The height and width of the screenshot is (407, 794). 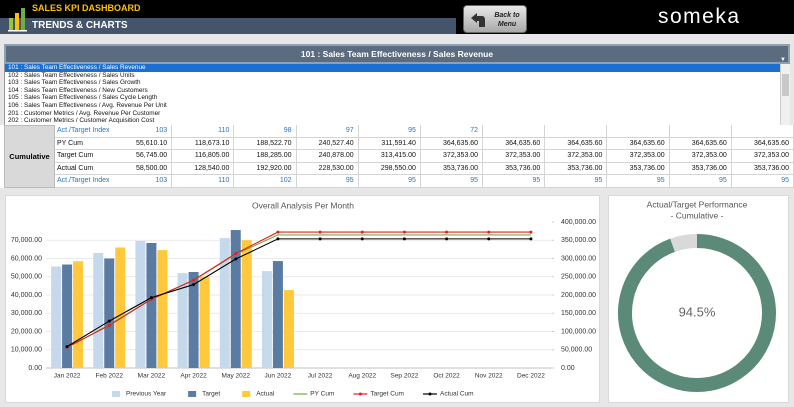 I want to click on legend-swatch, so click(x=116, y=394).